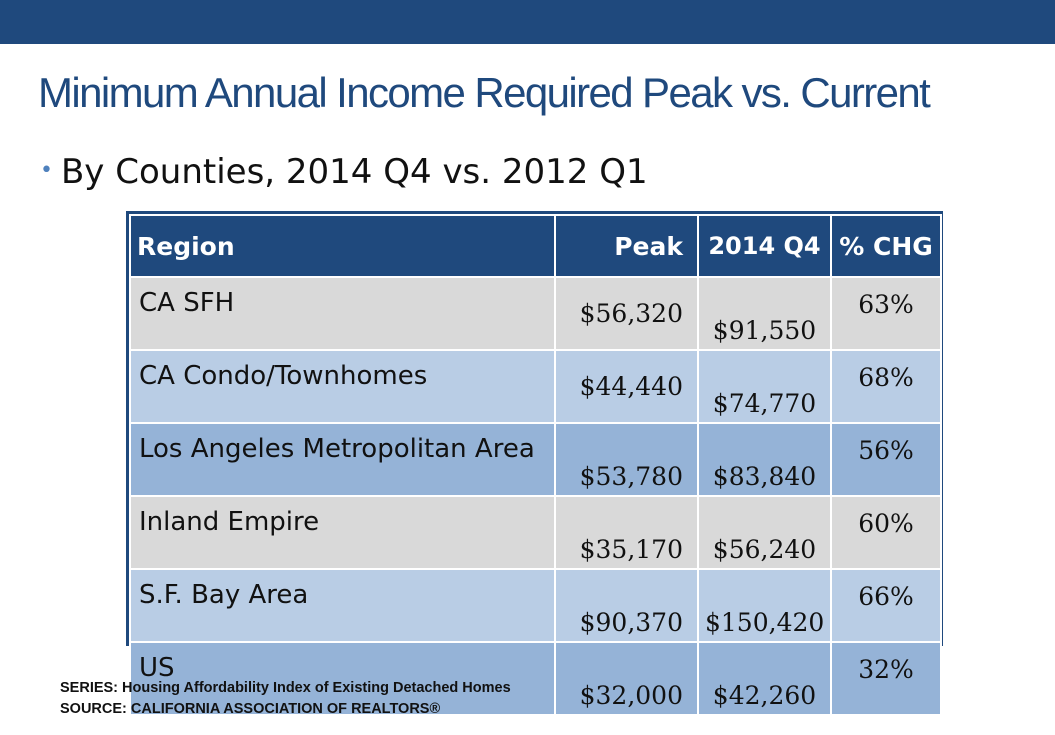 The image size is (1055, 735). What do you see at coordinates (764, 678) in the screenshot?
I see `cell-2014-q4: $42,260` at bounding box center [764, 678].